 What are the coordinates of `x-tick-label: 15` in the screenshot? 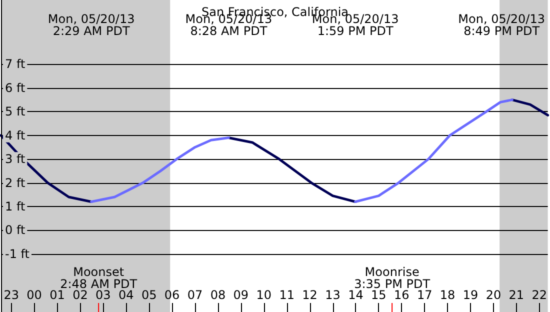 It's located at (378, 295).